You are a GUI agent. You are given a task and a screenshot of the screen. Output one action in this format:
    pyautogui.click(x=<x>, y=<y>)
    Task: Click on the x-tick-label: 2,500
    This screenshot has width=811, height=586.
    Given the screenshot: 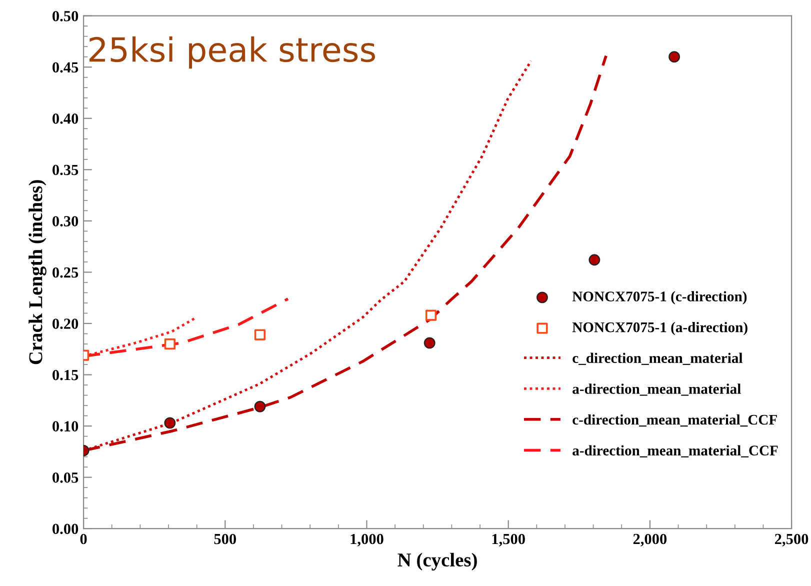 What is the action you would take?
    pyautogui.click(x=791, y=540)
    